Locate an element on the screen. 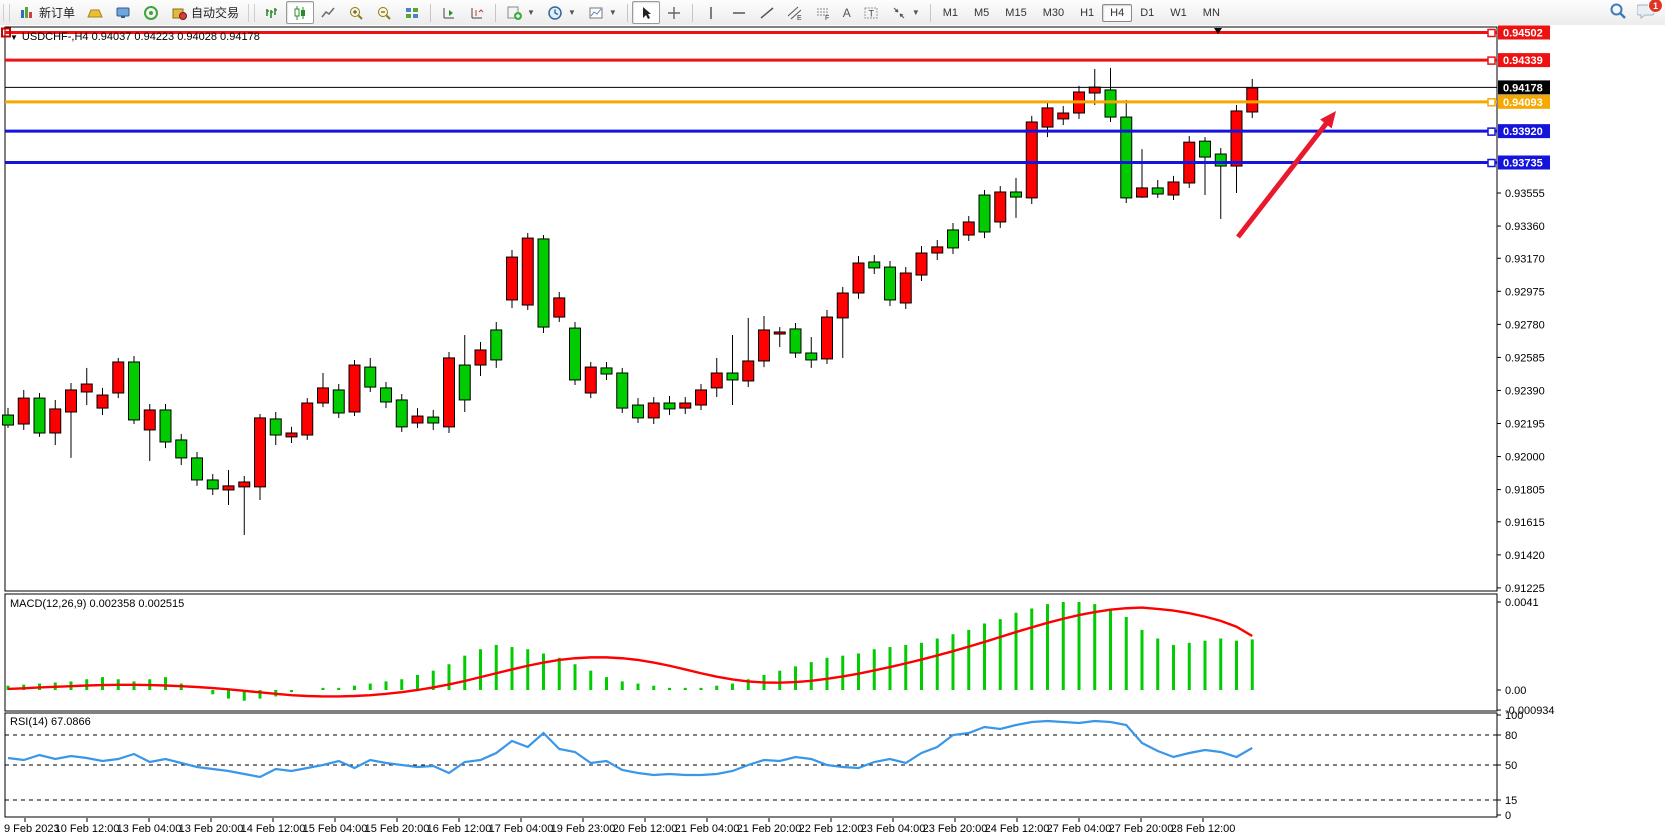 The image size is (1665, 840). timeframe-button-h4: H4 is located at coordinates (1117, 12).